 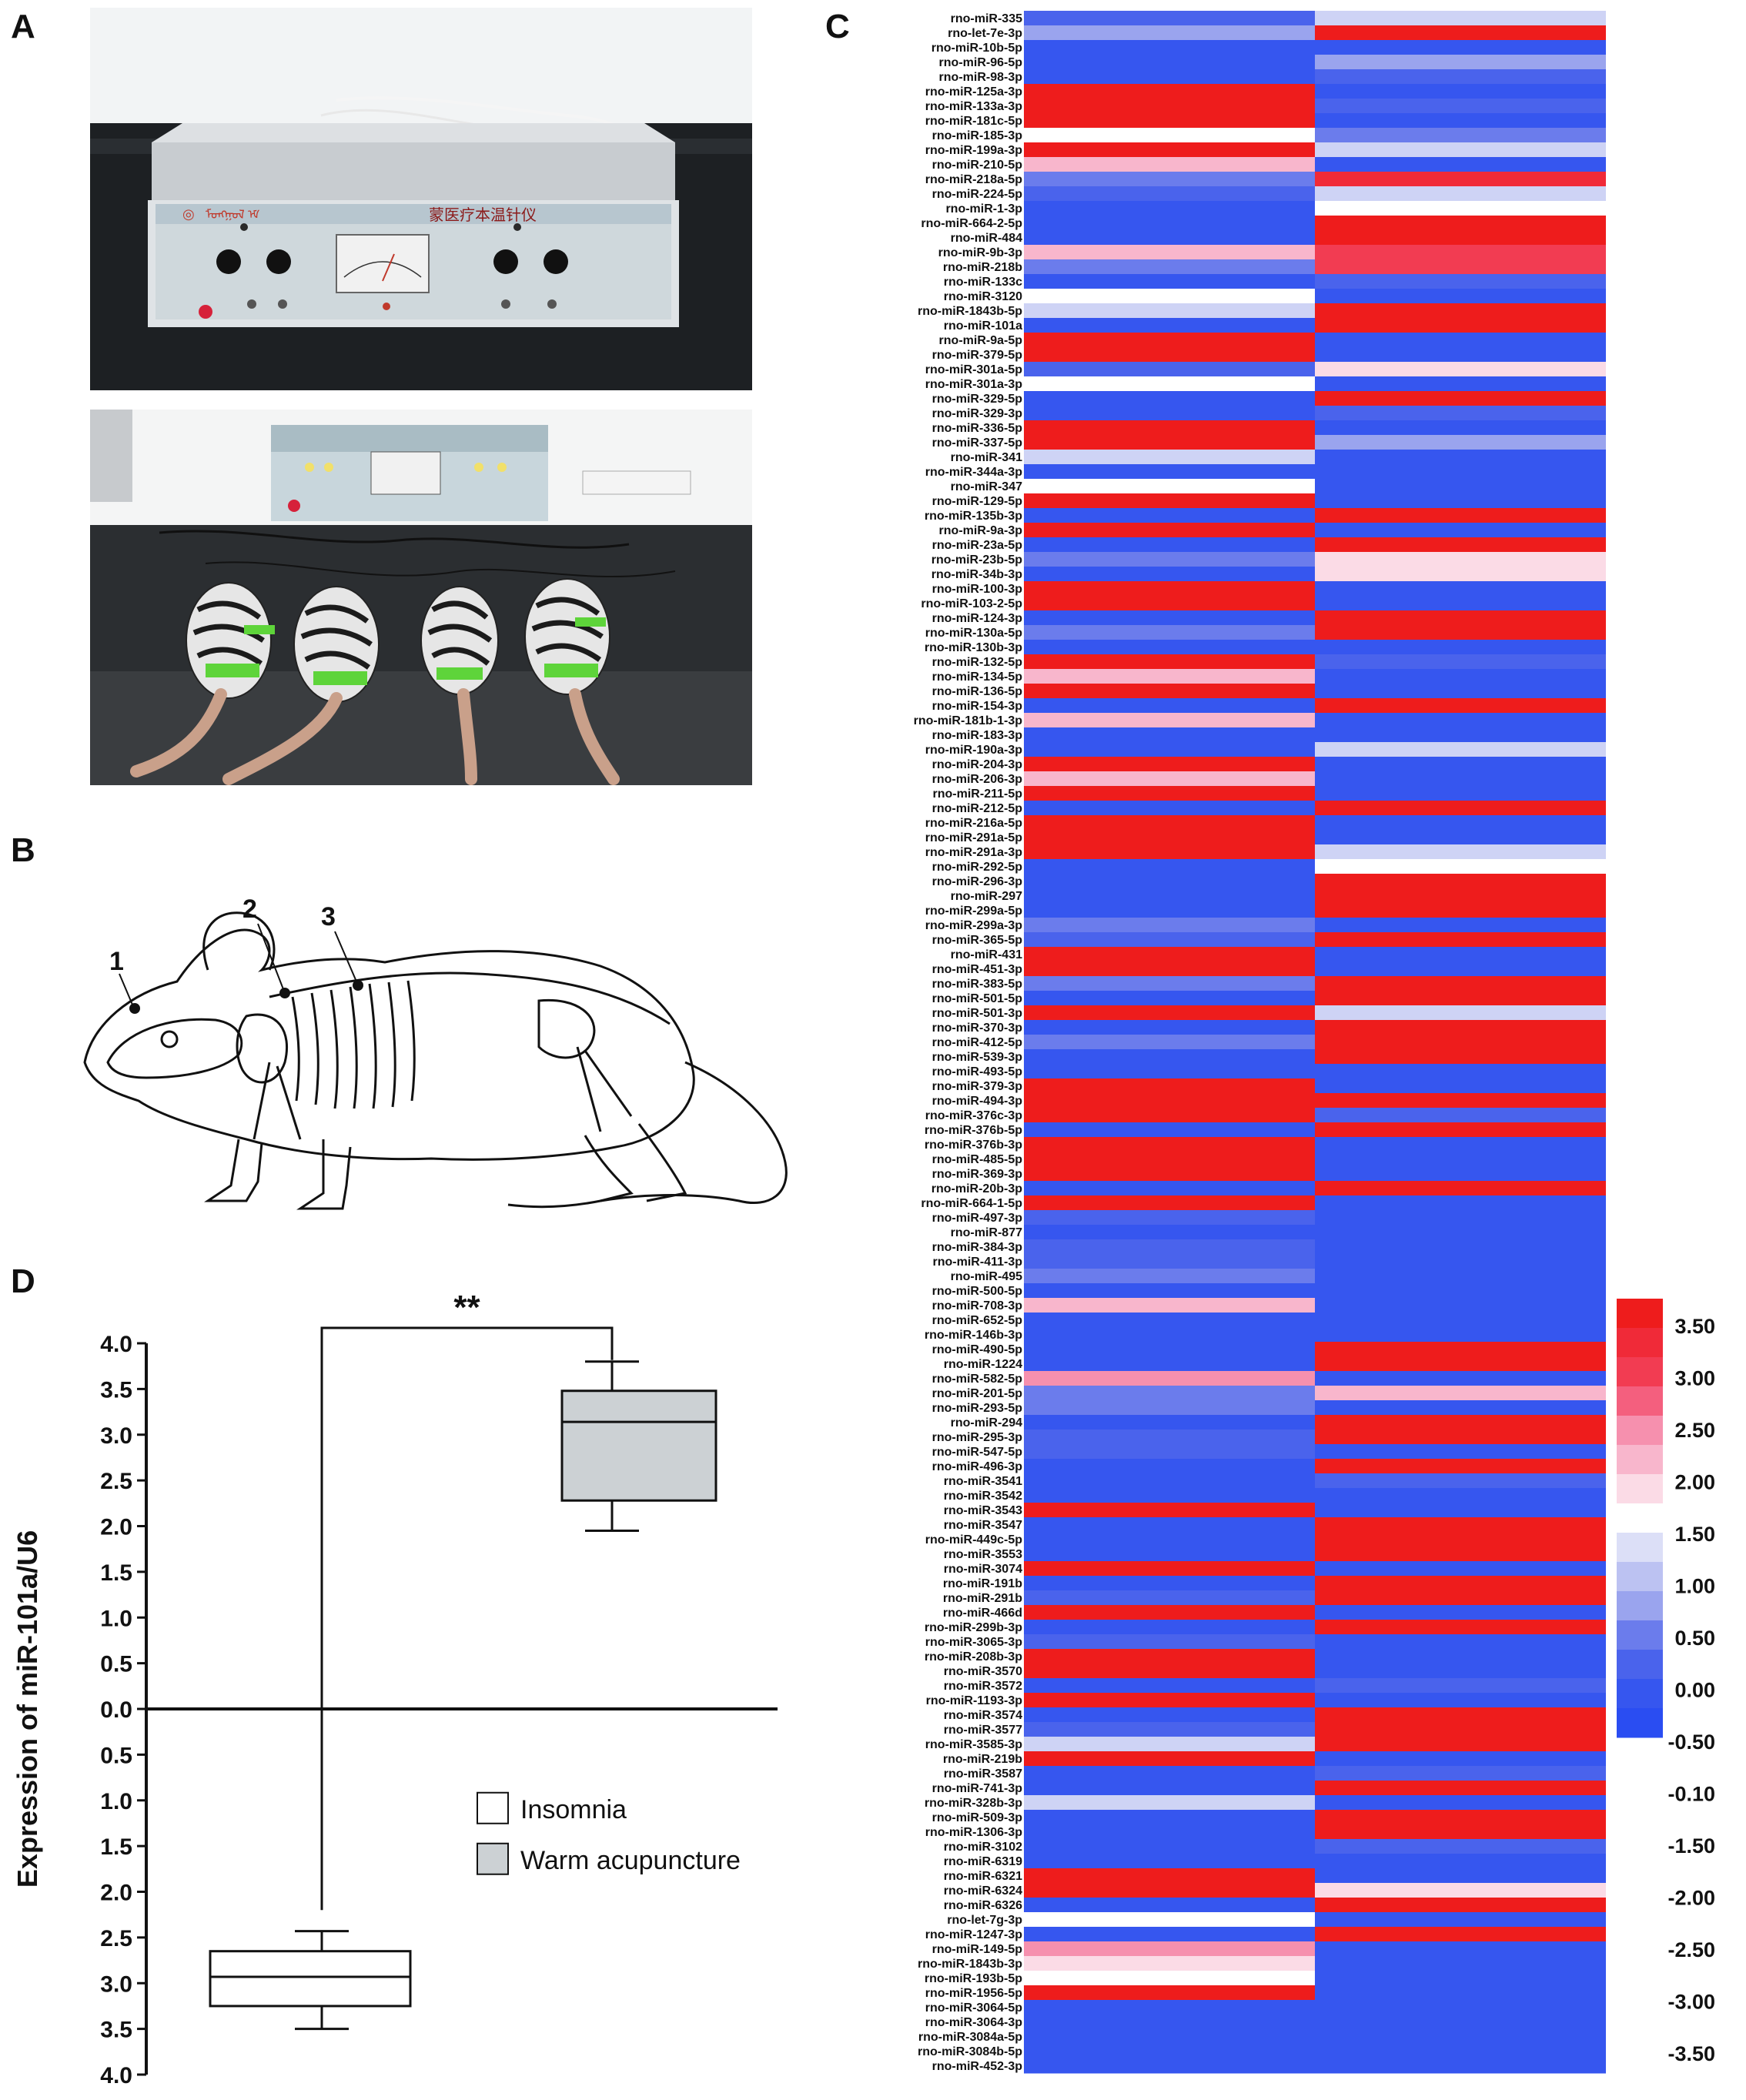 What do you see at coordinates (982, 267) in the screenshot?
I see `heatmap-row-label: rno-miR-218b` at bounding box center [982, 267].